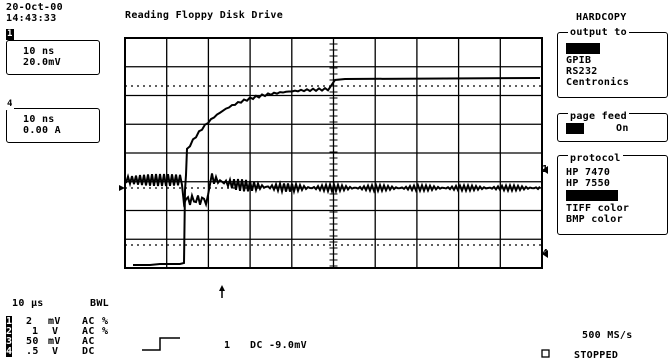 The width and height of the screenshot is (670, 363). Describe the element at coordinates (598, 82) in the screenshot. I see `output-to-option-centronics: Centronics` at that location.